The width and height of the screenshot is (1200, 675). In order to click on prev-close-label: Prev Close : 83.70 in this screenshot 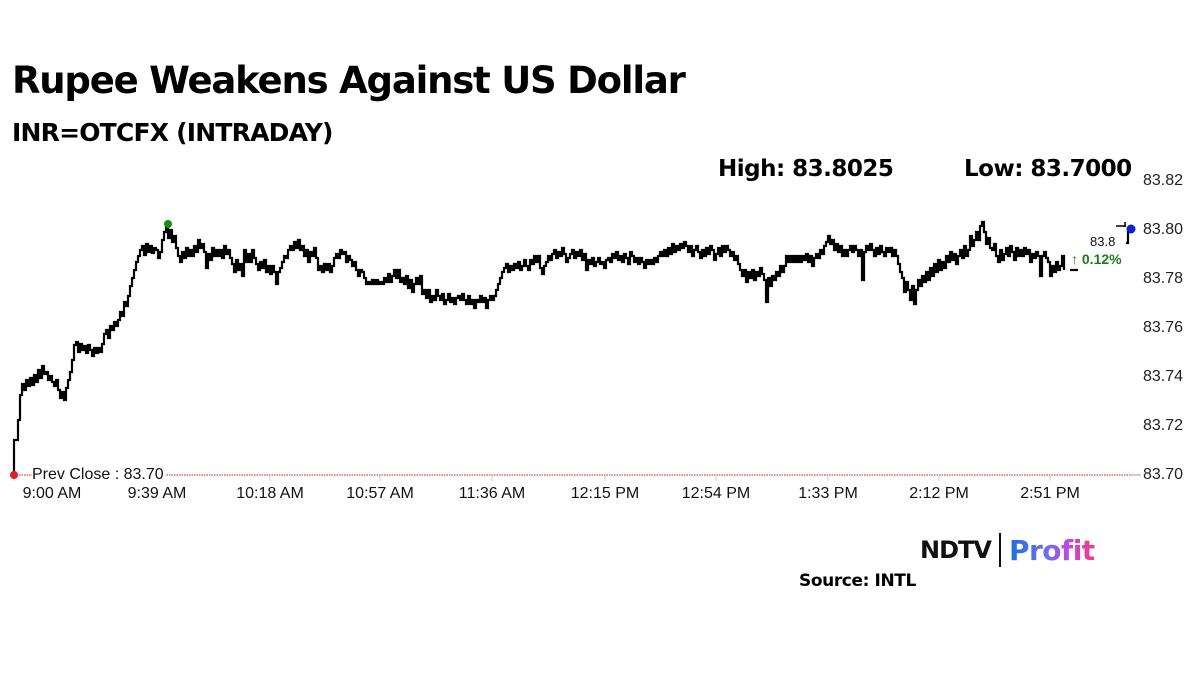, I will do `click(99, 474)`.